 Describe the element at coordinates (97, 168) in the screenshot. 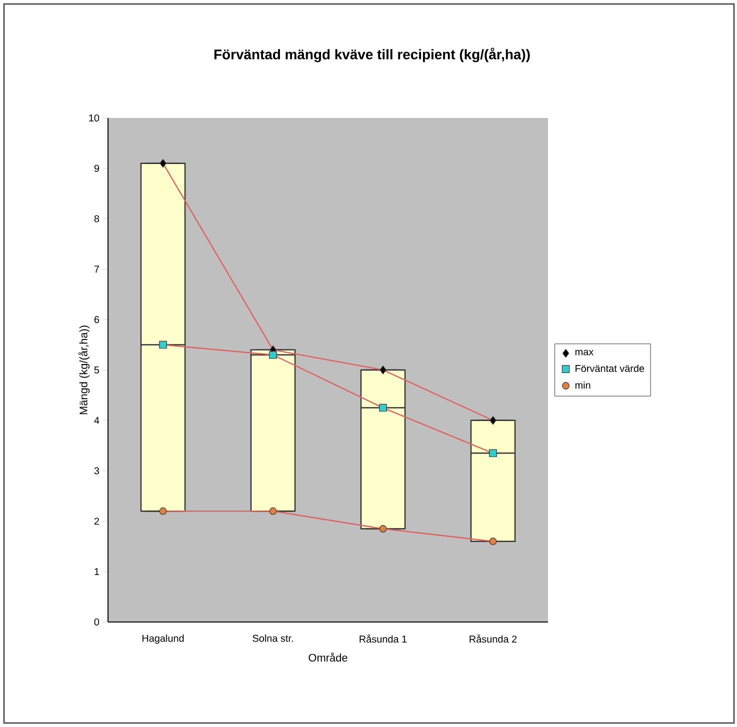

I see `y-tick-label: 9` at that location.